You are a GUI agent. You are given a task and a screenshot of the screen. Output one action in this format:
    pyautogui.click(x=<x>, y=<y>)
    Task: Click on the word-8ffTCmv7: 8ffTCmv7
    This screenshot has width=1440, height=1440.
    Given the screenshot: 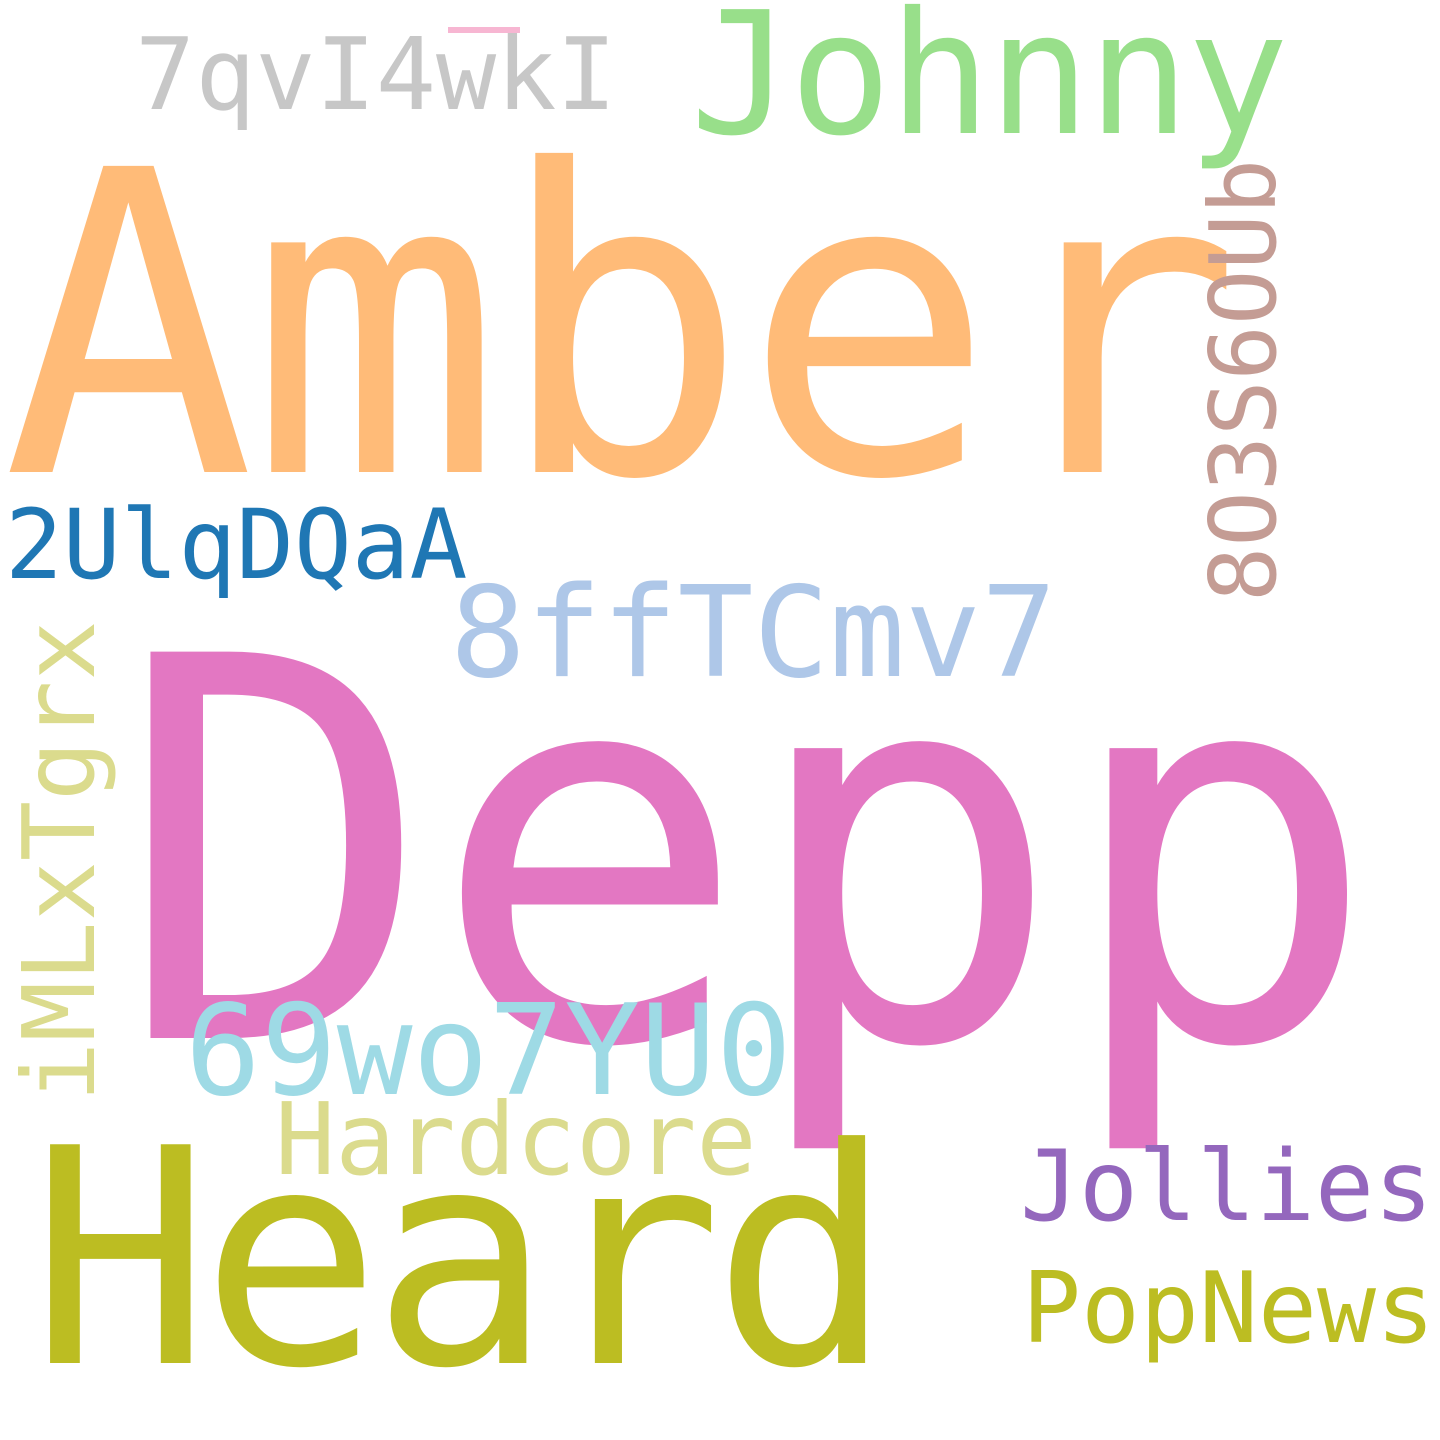 What is the action you would take?
    pyautogui.click(x=753, y=632)
    